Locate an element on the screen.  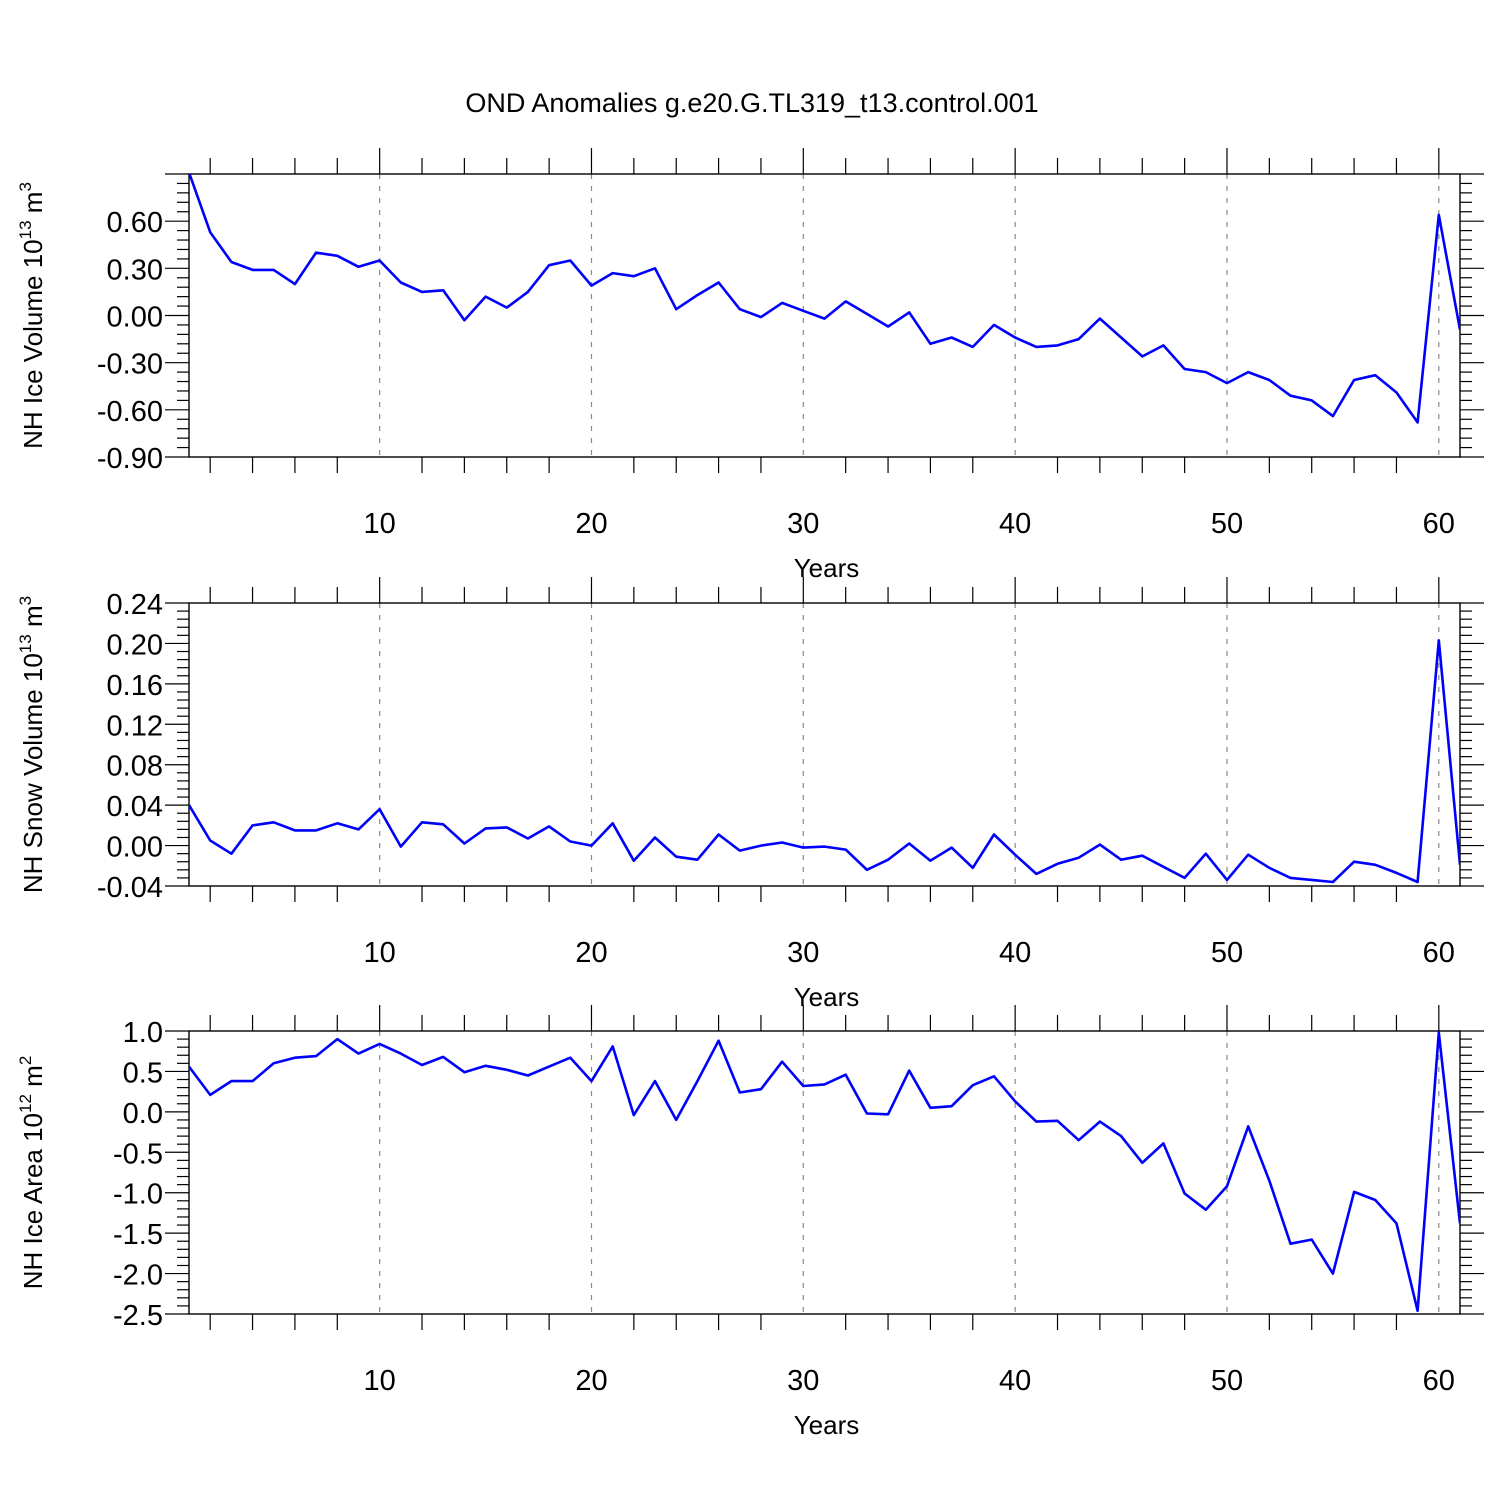
y-tick-label: 0.20 is located at coordinates (135, 645).